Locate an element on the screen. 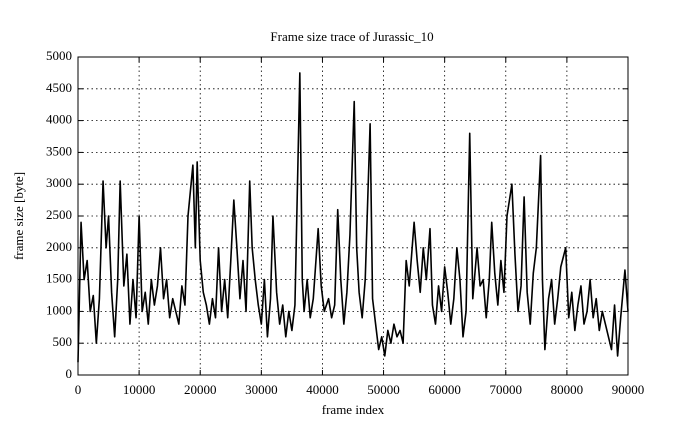 The height and width of the screenshot is (429, 695). y-tick-label: 2500 is located at coordinates (59, 214).